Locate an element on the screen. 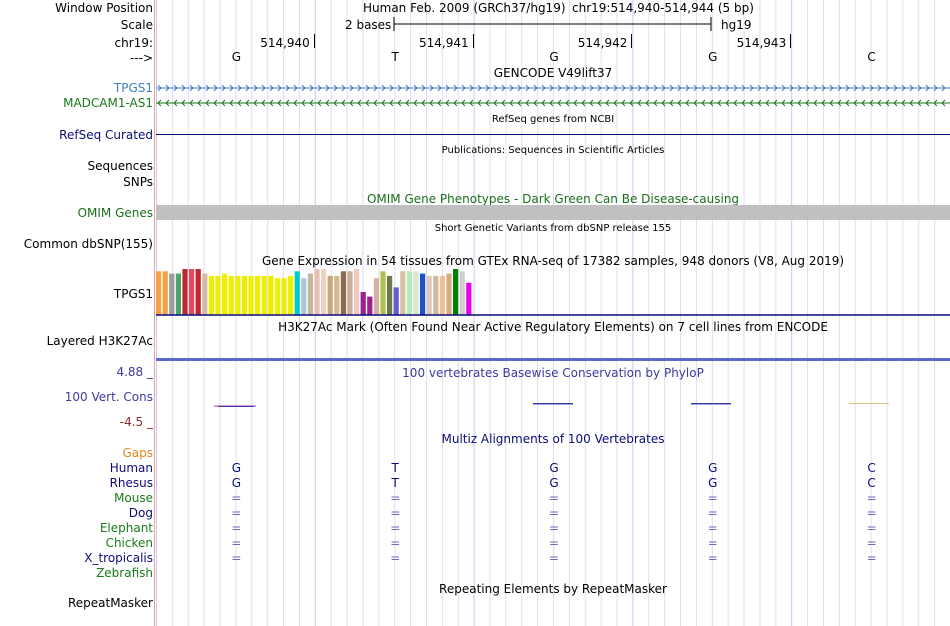 The image size is (950, 626). refseq-feature-line is located at coordinates (553, 134).